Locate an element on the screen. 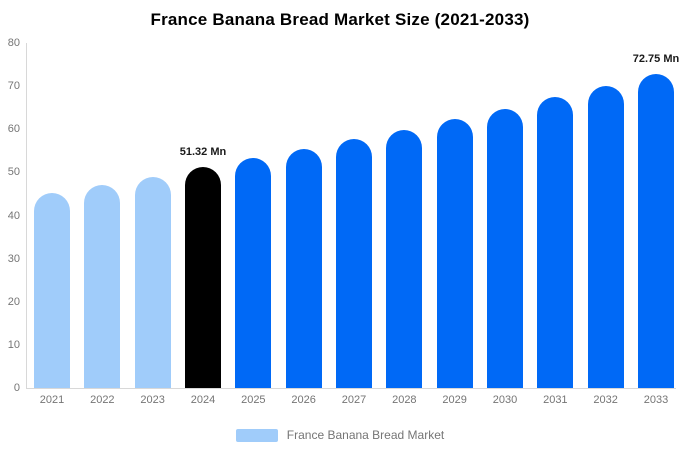  y-tick-label: 10 is located at coordinates (13, 344).